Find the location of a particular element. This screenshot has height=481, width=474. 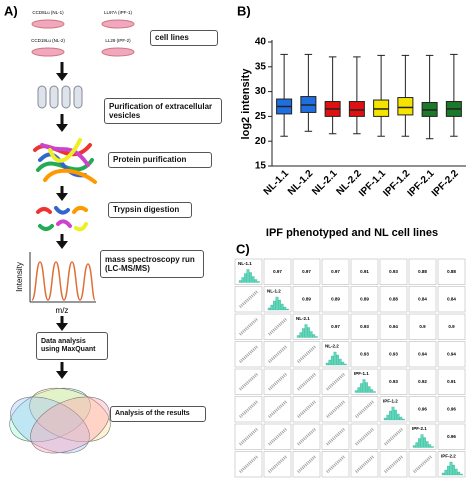

variable-label: NL-1.2 is located at coordinates (274, 291).